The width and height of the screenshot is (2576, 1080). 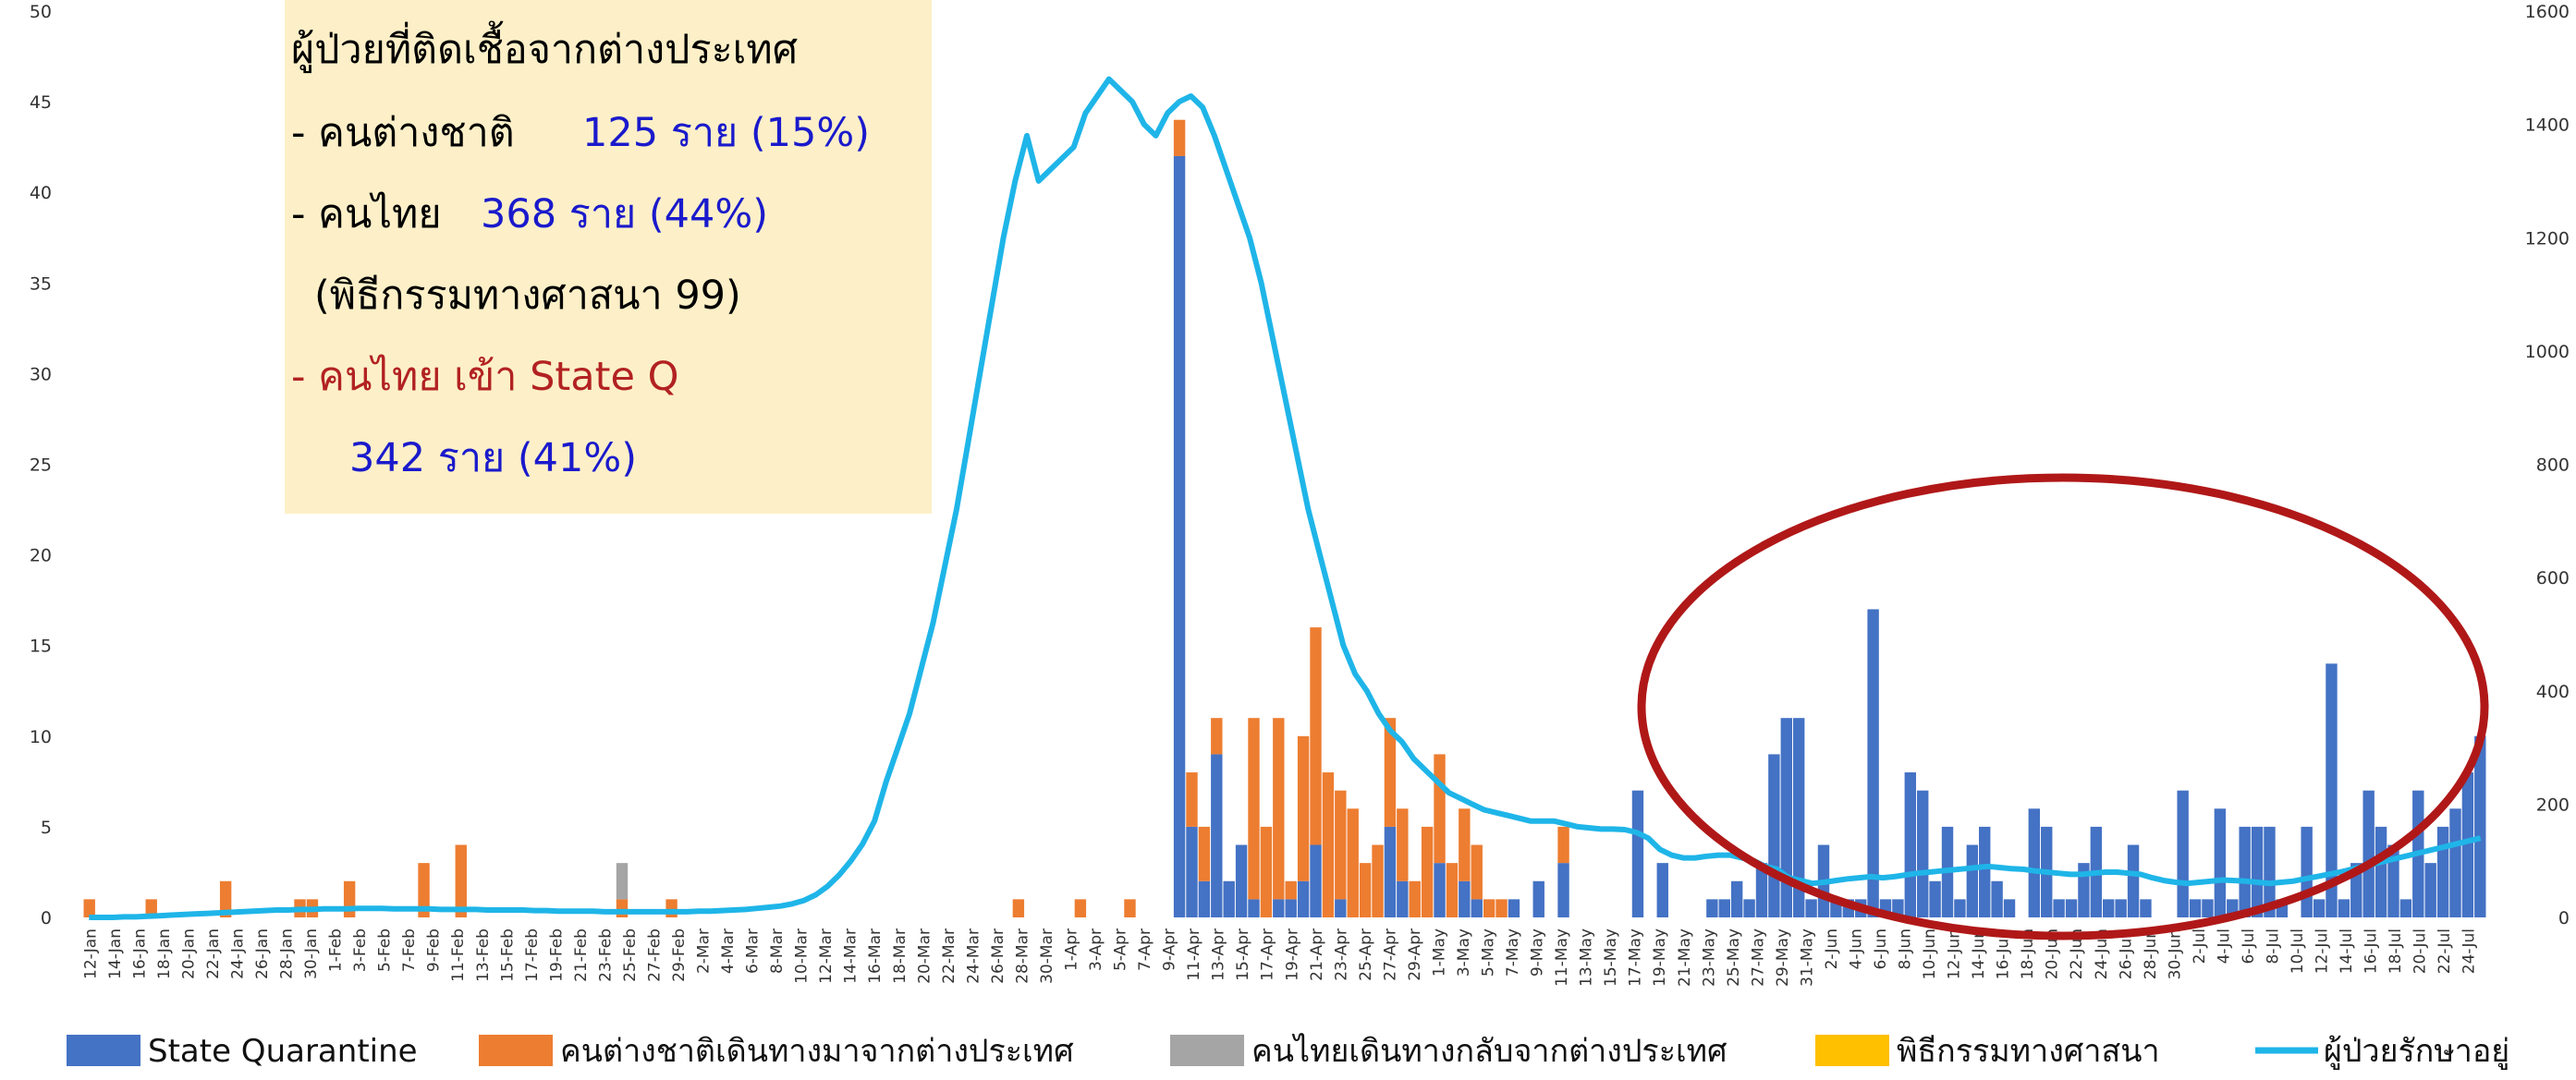 I want to click on x-tick-label: 13-May, so click(x=1587, y=957).